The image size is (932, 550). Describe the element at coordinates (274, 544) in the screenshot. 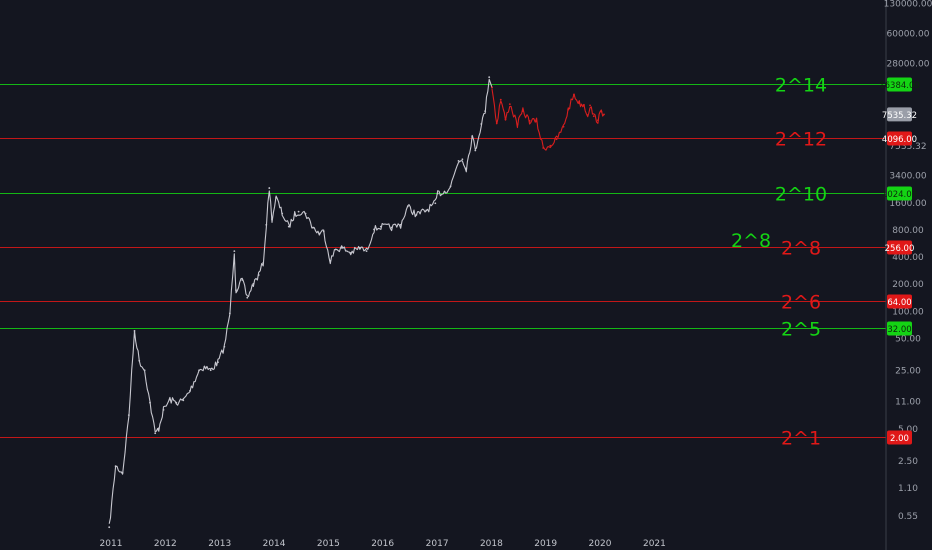

I see `x-tick-label: 2014` at that location.